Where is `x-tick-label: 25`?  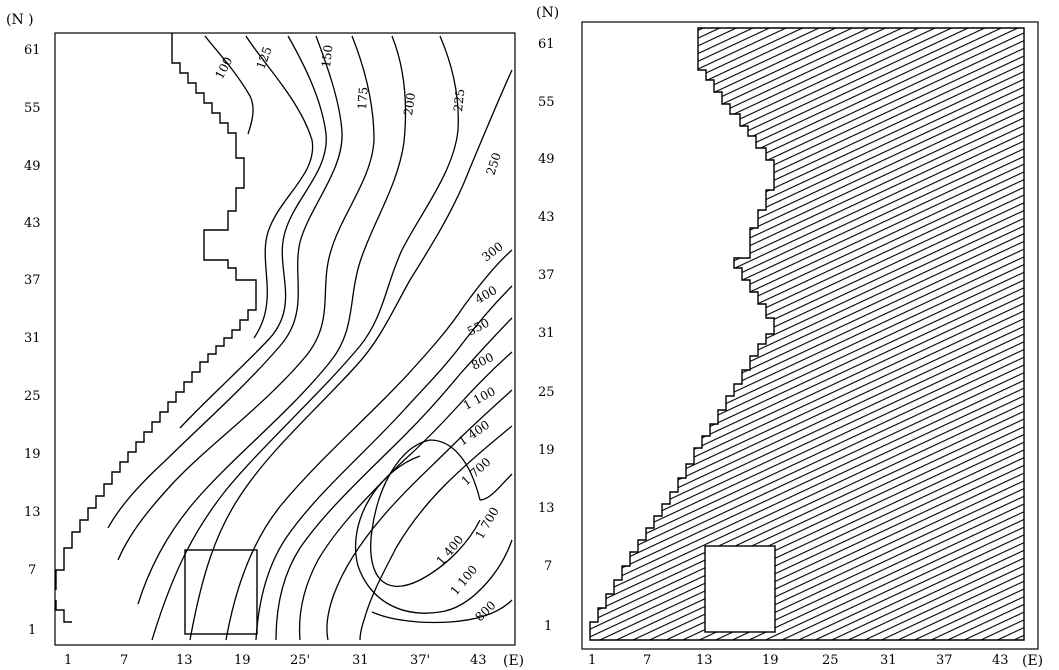
x-tick-label: 25 is located at coordinates (830, 660).